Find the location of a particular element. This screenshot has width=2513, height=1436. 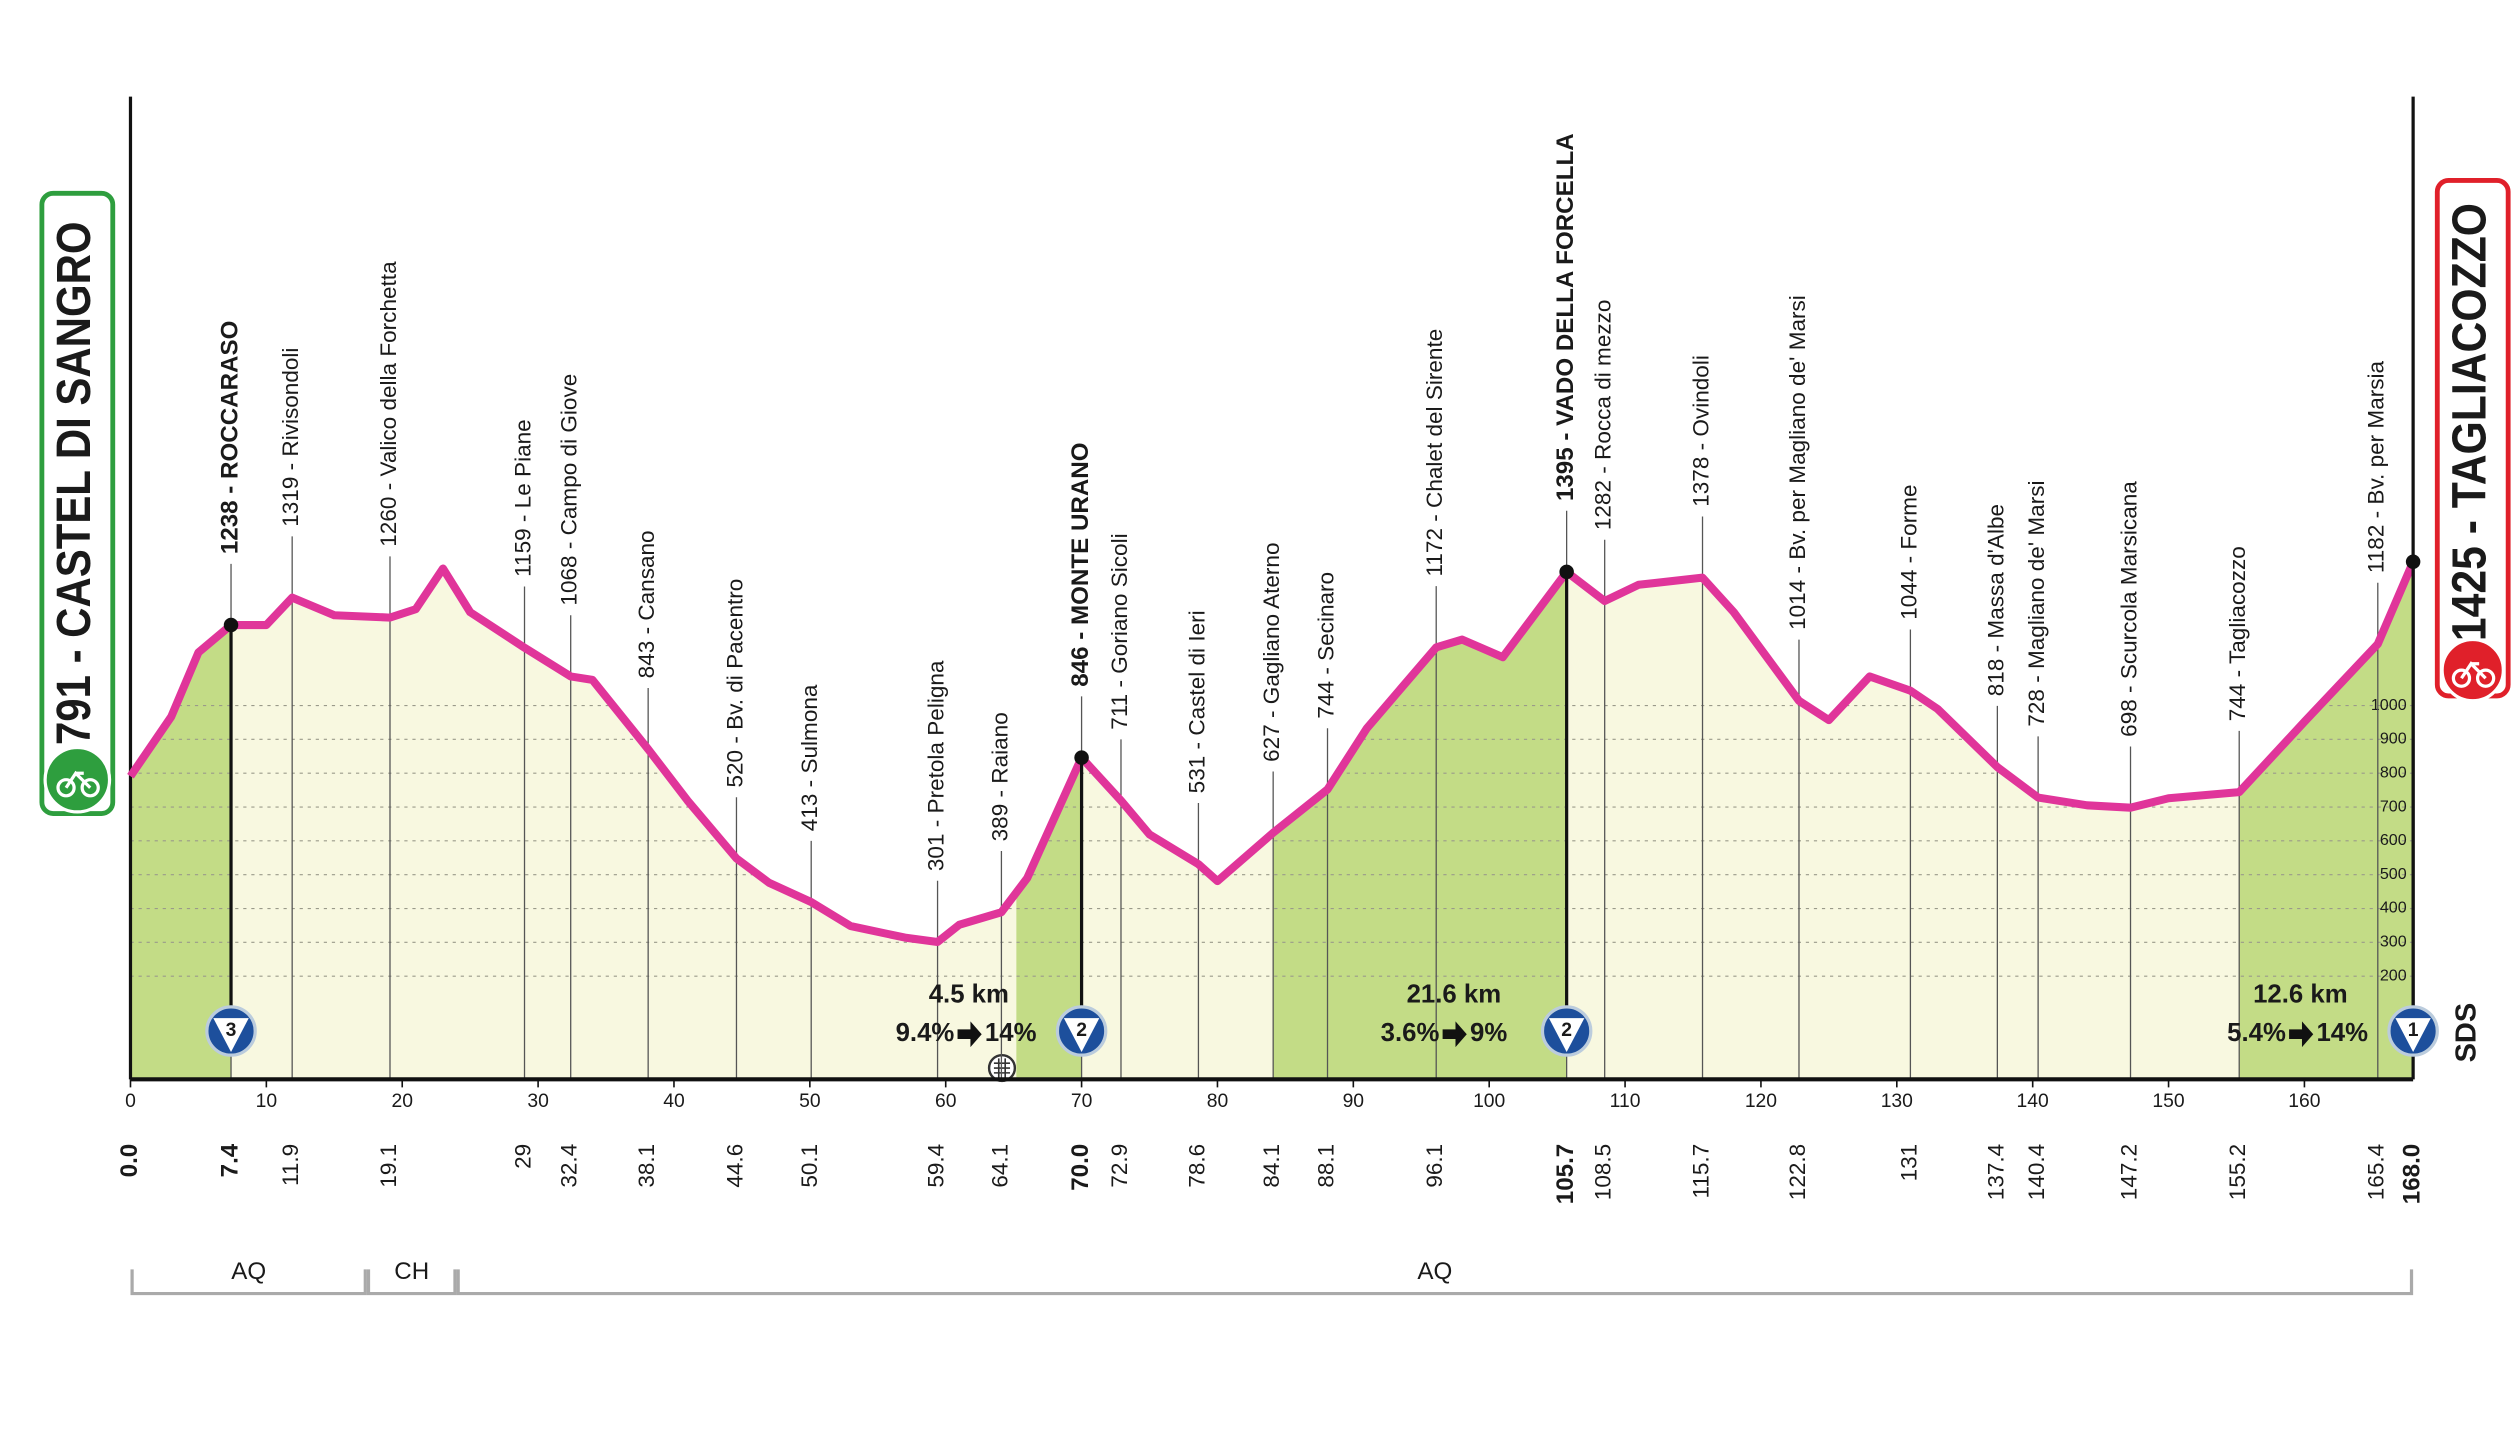

climb-avg: 3.6% is located at coordinates (1410, 1033).